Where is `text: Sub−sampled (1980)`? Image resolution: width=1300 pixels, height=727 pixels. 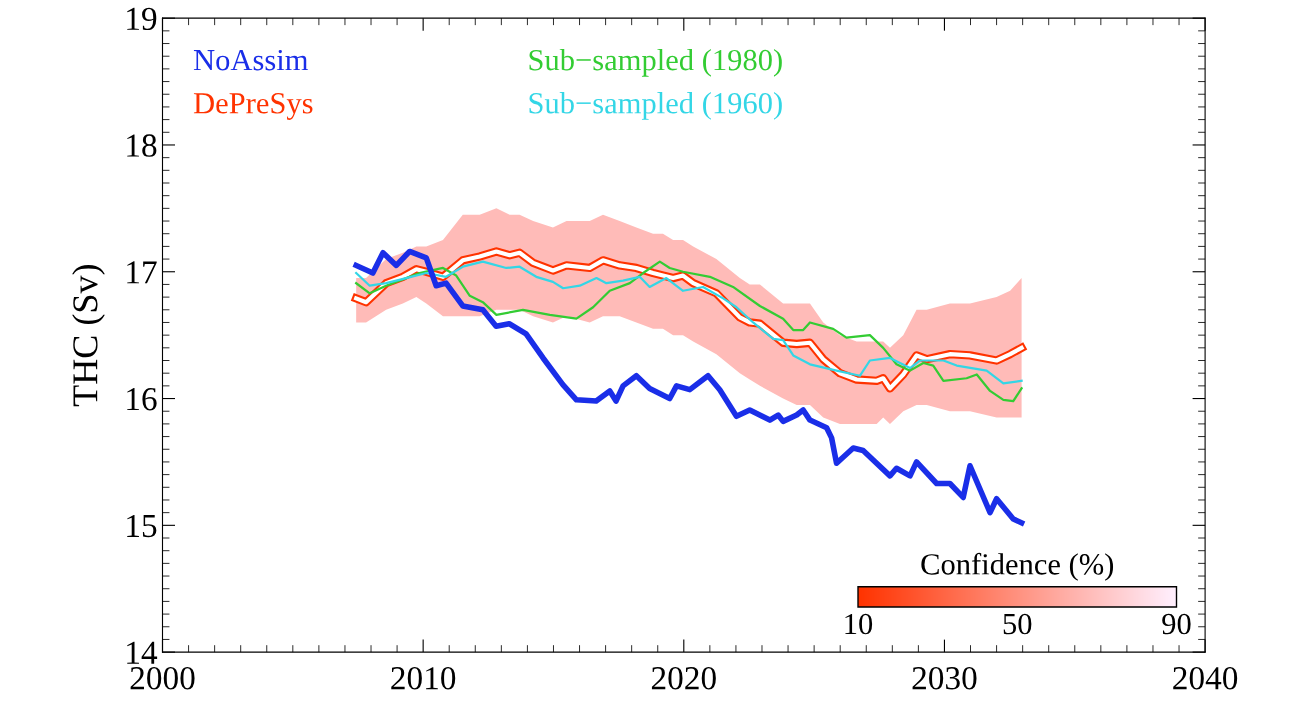
text: Sub−sampled (1980) is located at coordinates (655, 62).